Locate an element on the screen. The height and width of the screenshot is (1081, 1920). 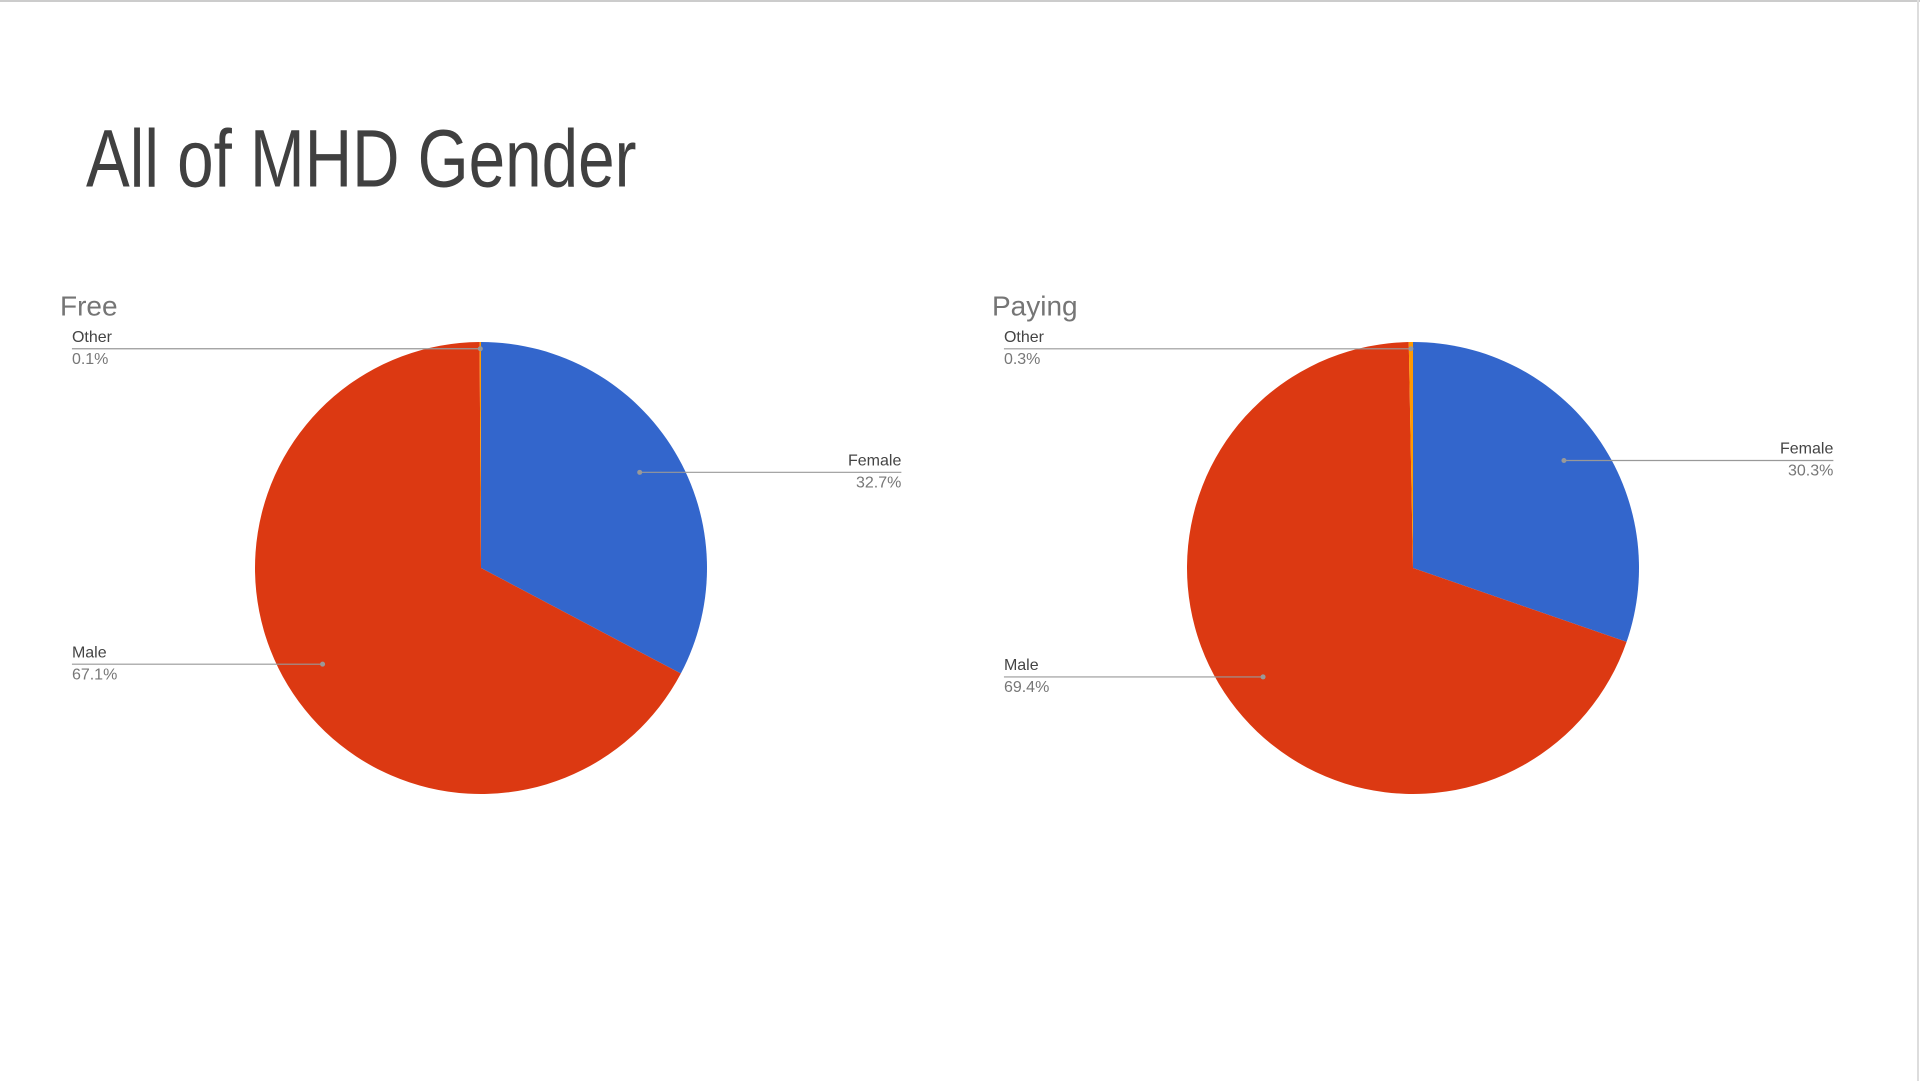
slice-value-label: 67.1% is located at coordinates (94, 674).